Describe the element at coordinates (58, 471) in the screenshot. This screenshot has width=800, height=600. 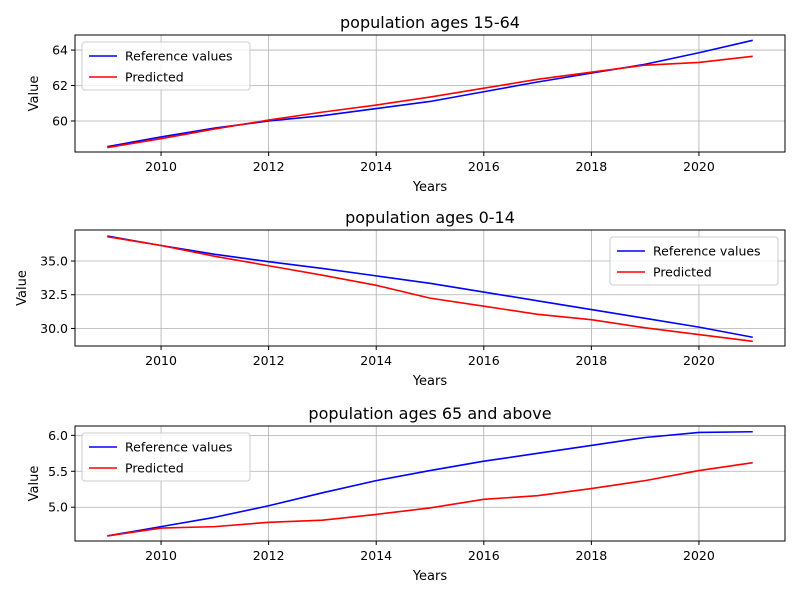
I see `y-tick-label: 5.5` at that location.